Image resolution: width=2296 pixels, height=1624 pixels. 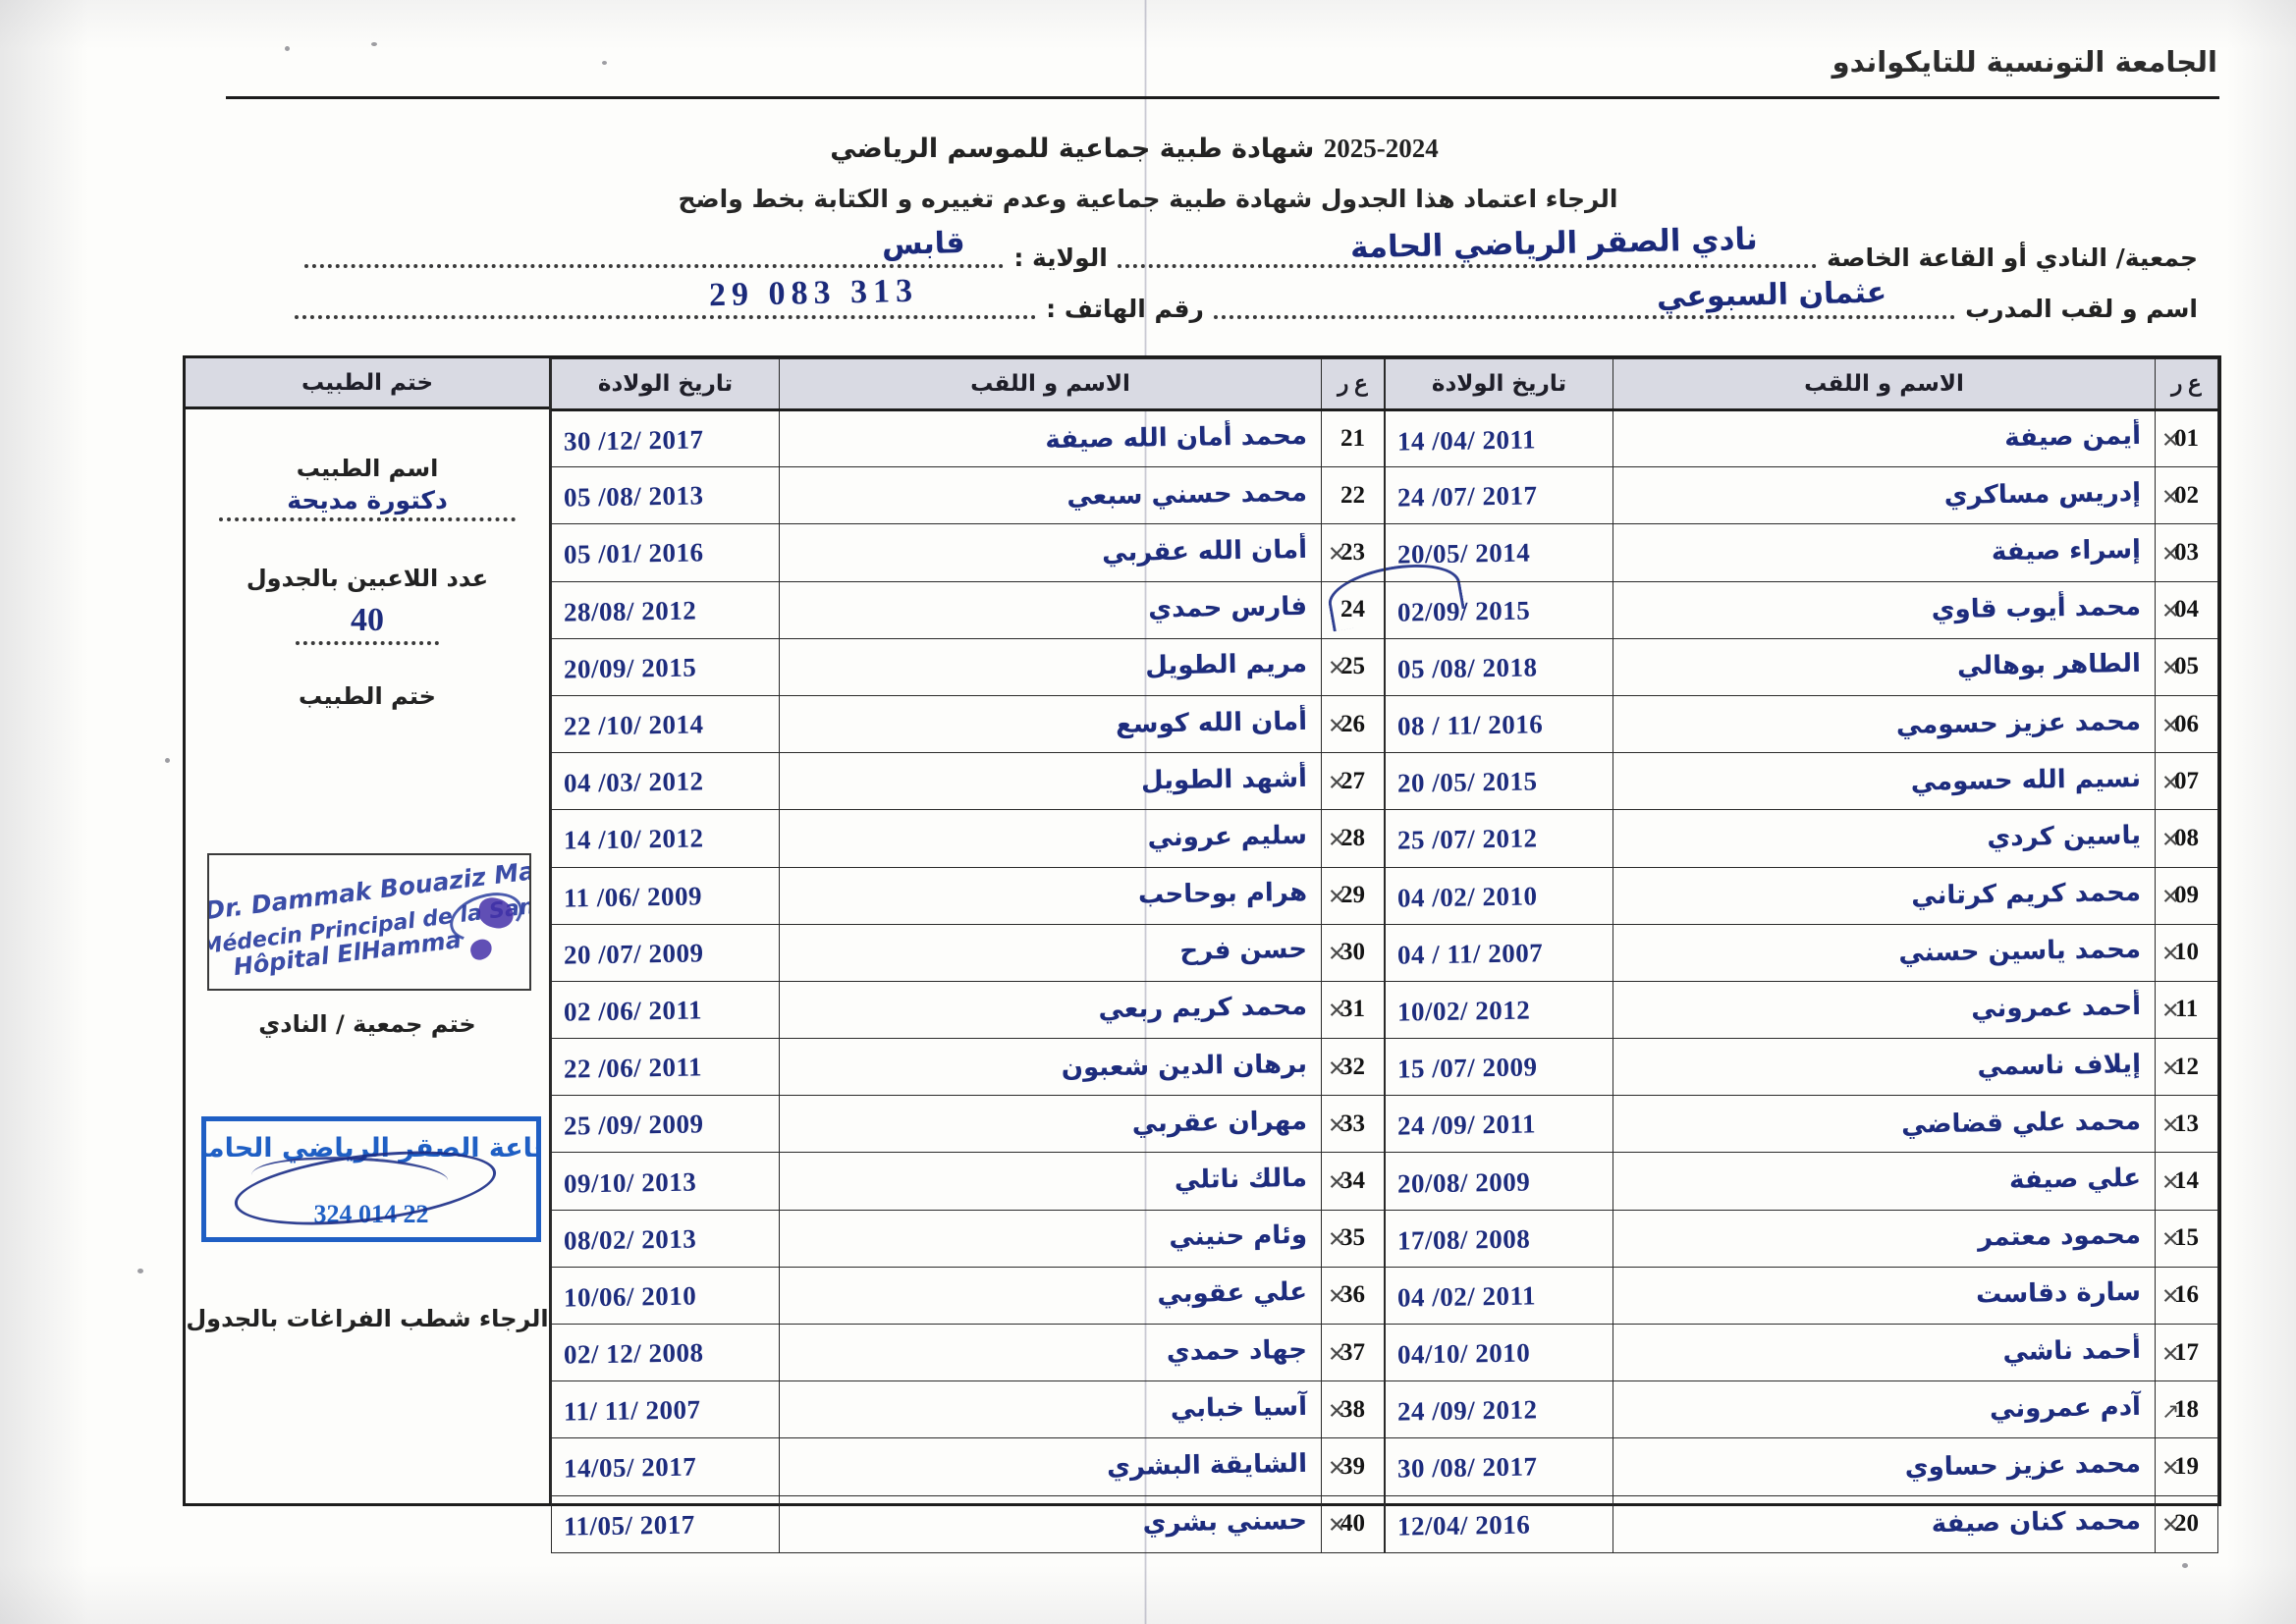 I want to click on athlete-name-cell: علي عقوبي, so click(x=1050, y=1296).